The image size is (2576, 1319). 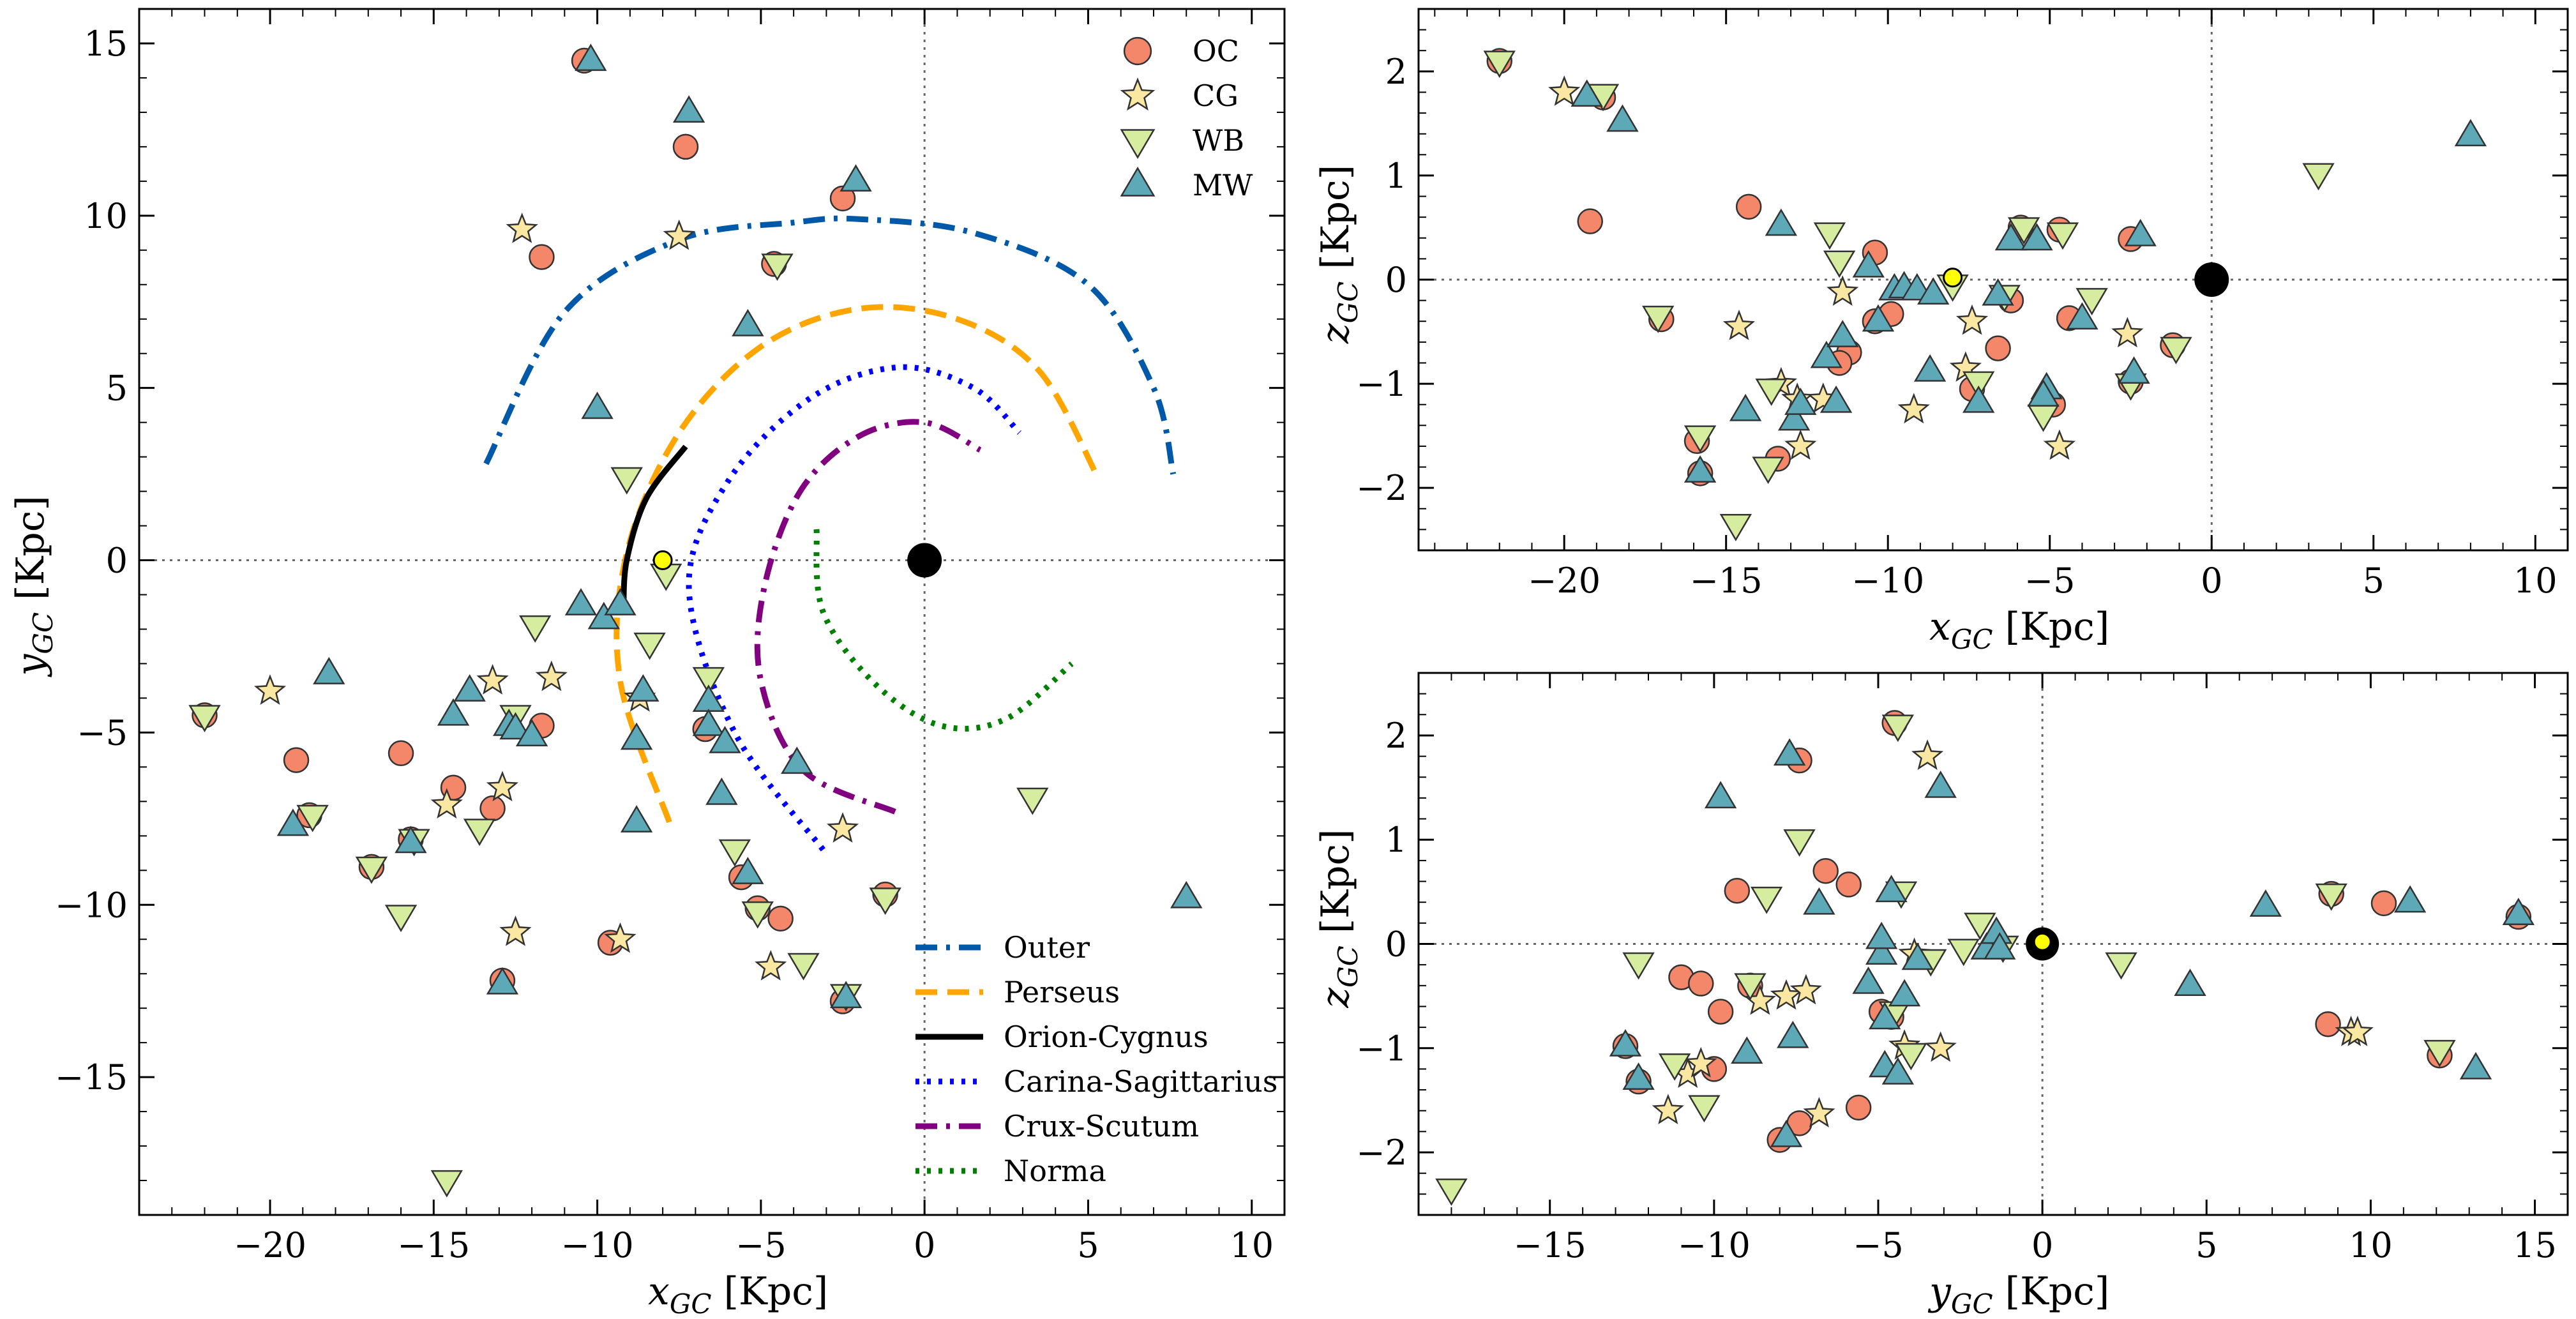 What do you see at coordinates (2535, 1245) in the screenshot?
I see `x-tick-label: 15` at bounding box center [2535, 1245].